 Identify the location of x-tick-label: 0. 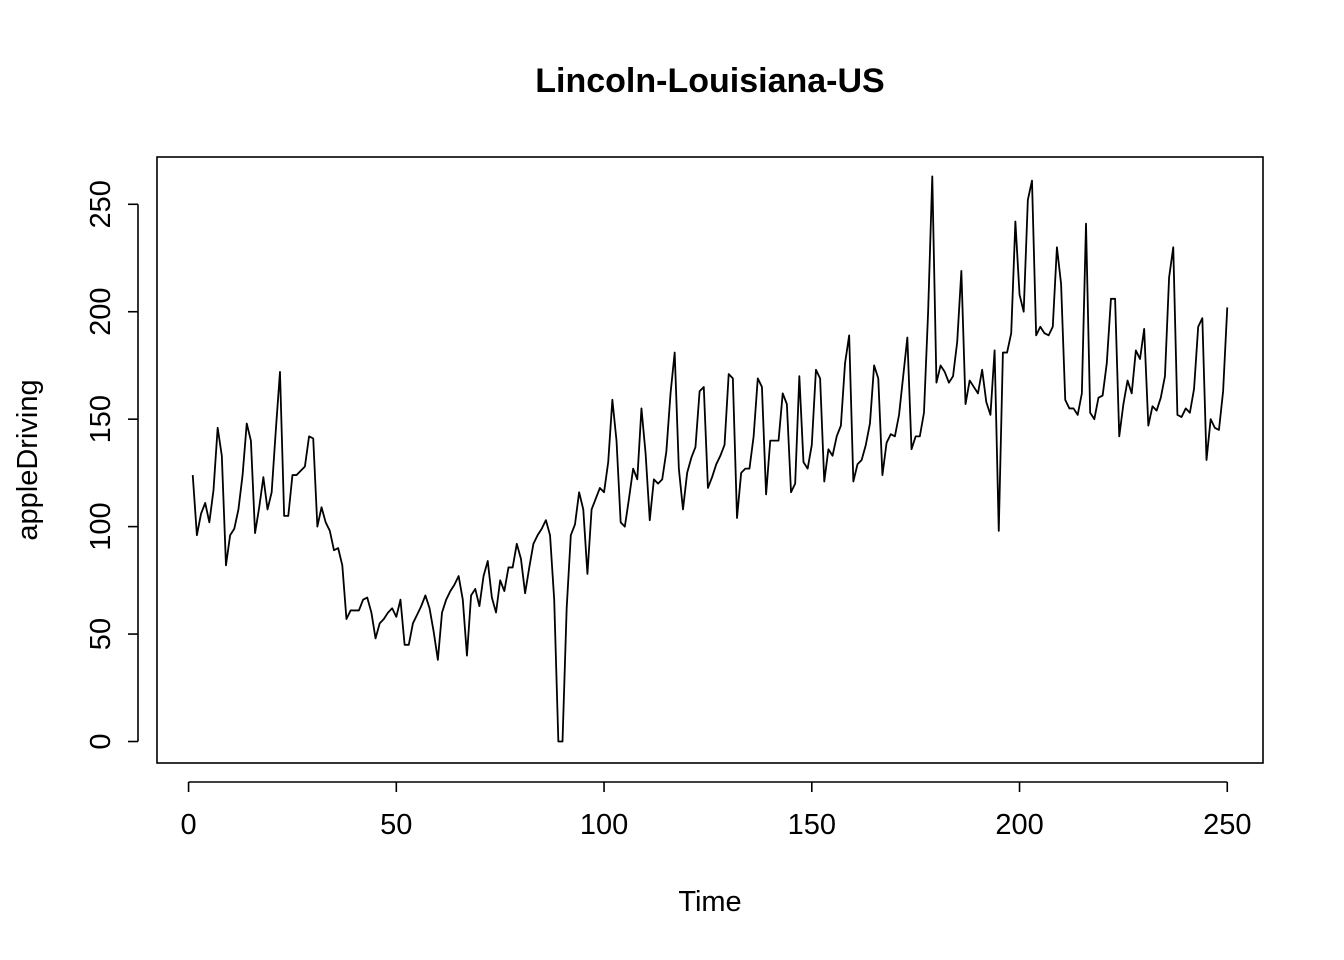
(189, 825).